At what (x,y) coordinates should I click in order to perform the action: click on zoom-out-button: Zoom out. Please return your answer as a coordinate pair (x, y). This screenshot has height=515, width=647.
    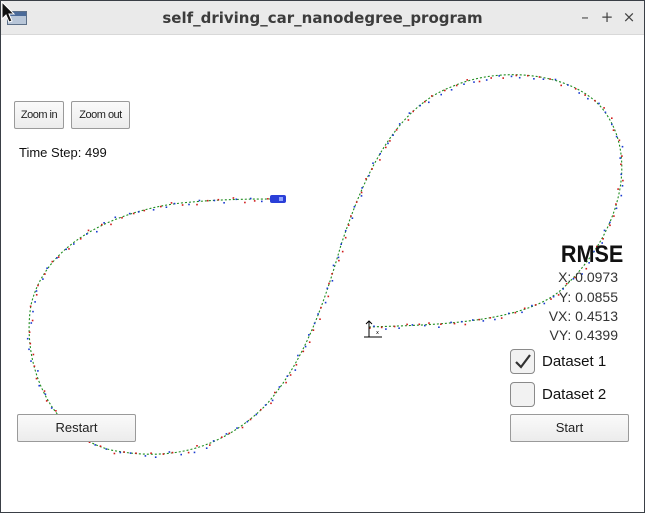
    Looking at the image, I should click on (100, 115).